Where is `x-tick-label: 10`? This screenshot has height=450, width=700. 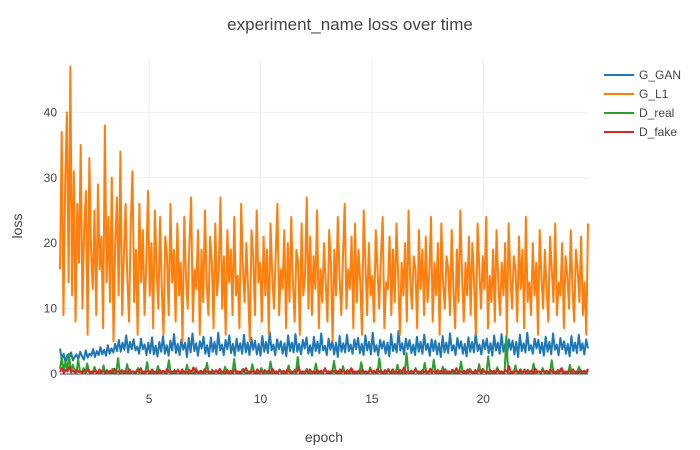
x-tick-label: 10 is located at coordinates (261, 399).